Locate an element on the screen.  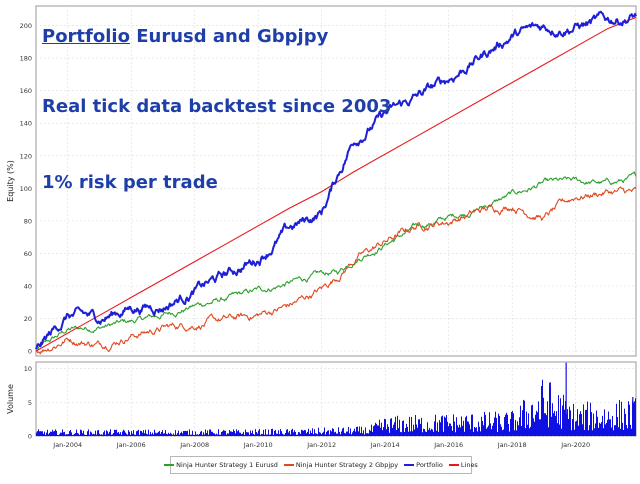
x-tick-label: Jan-2020 is located at coordinates (575, 445).